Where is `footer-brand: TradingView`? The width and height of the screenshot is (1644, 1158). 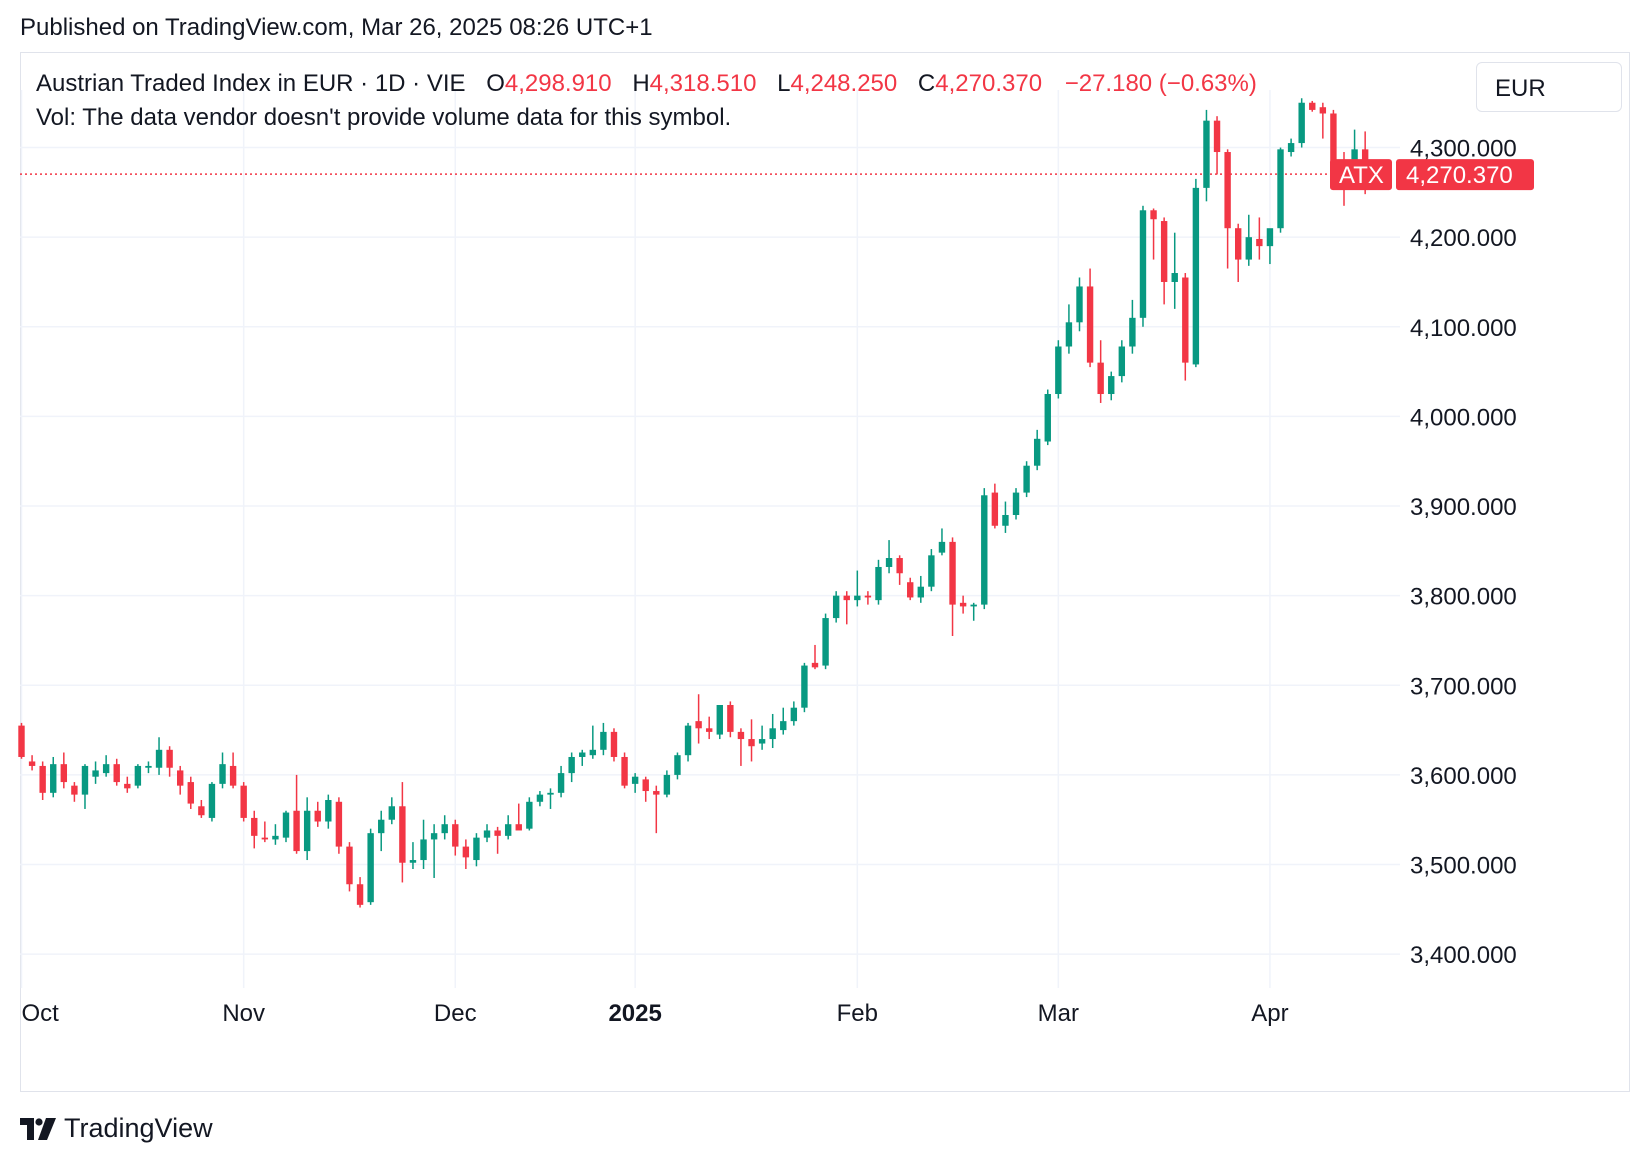
footer-brand: TradingView is located at coordinates (116, 1128).